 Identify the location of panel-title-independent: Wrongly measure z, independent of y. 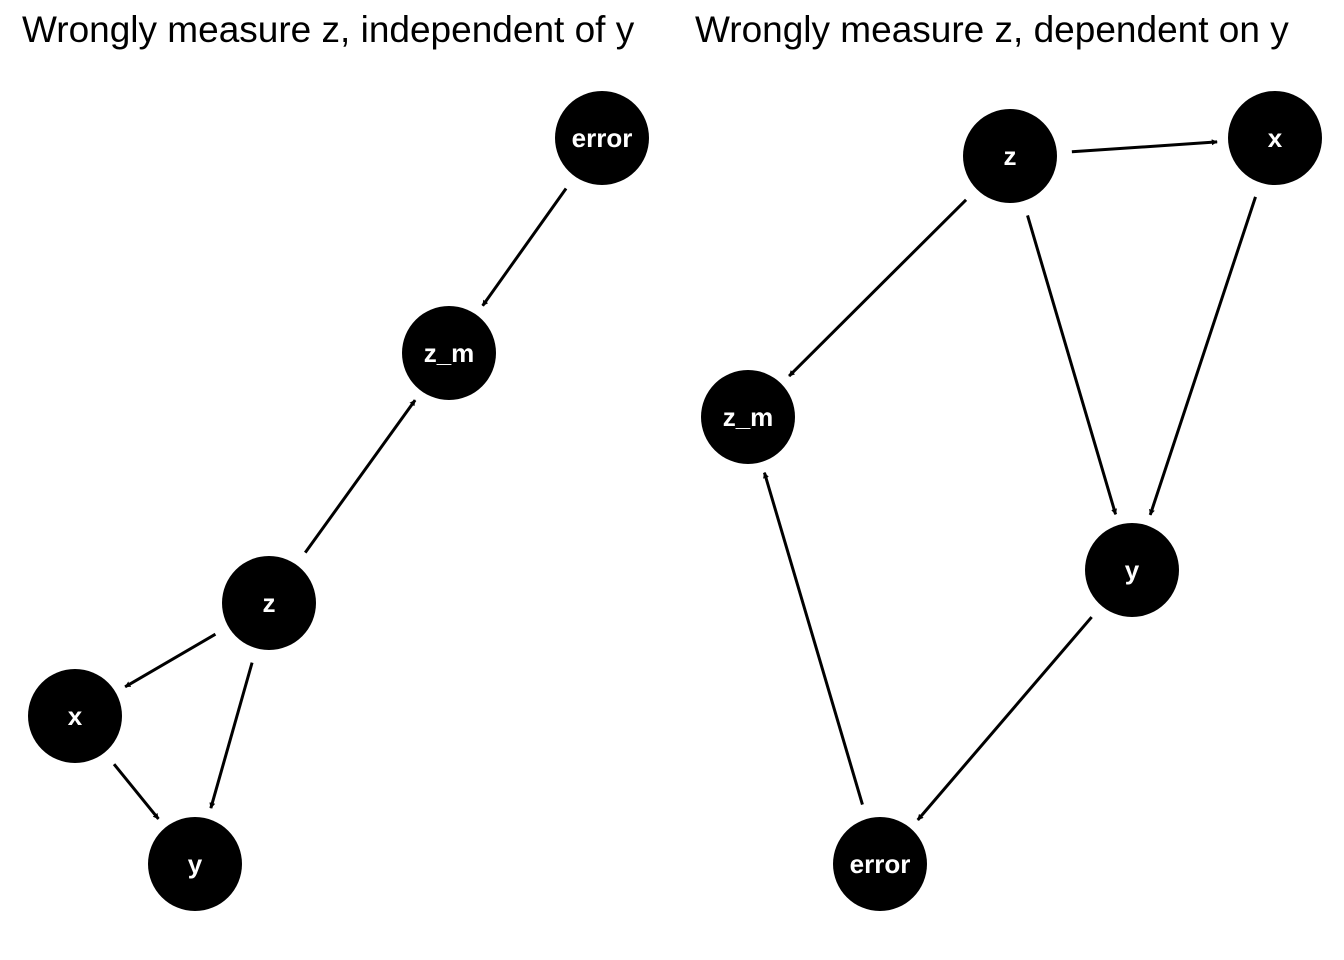
(328, 29).